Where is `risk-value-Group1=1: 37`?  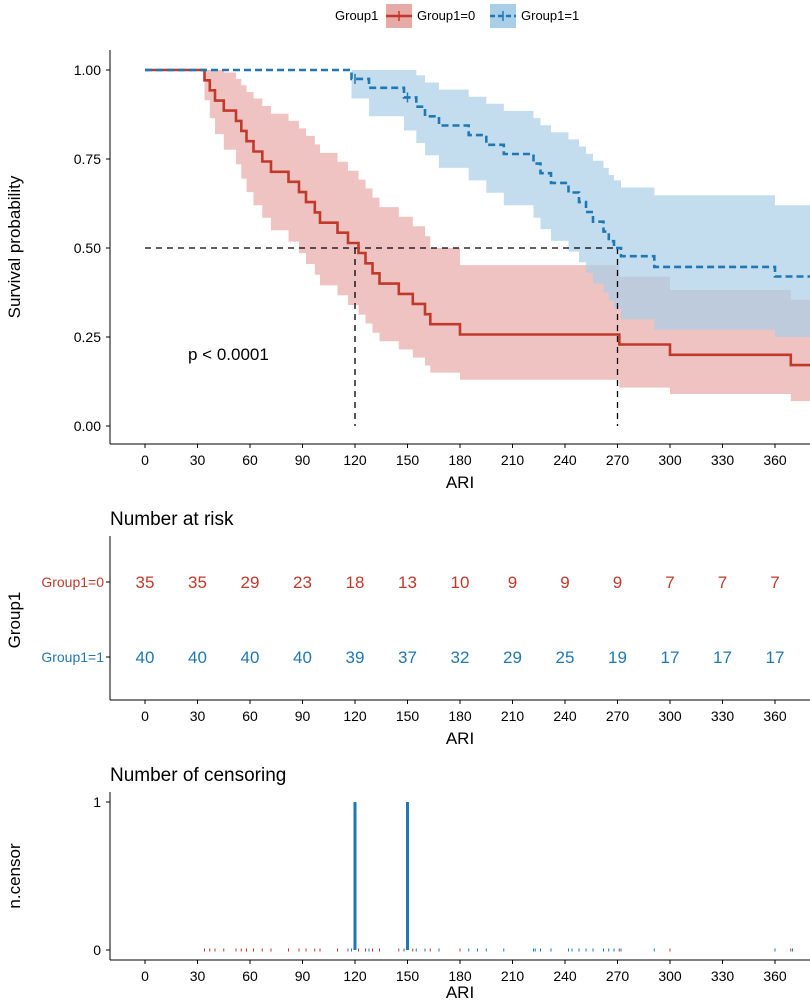
risk-value-Group1=1: 37 is located at coordinates (407, 657).